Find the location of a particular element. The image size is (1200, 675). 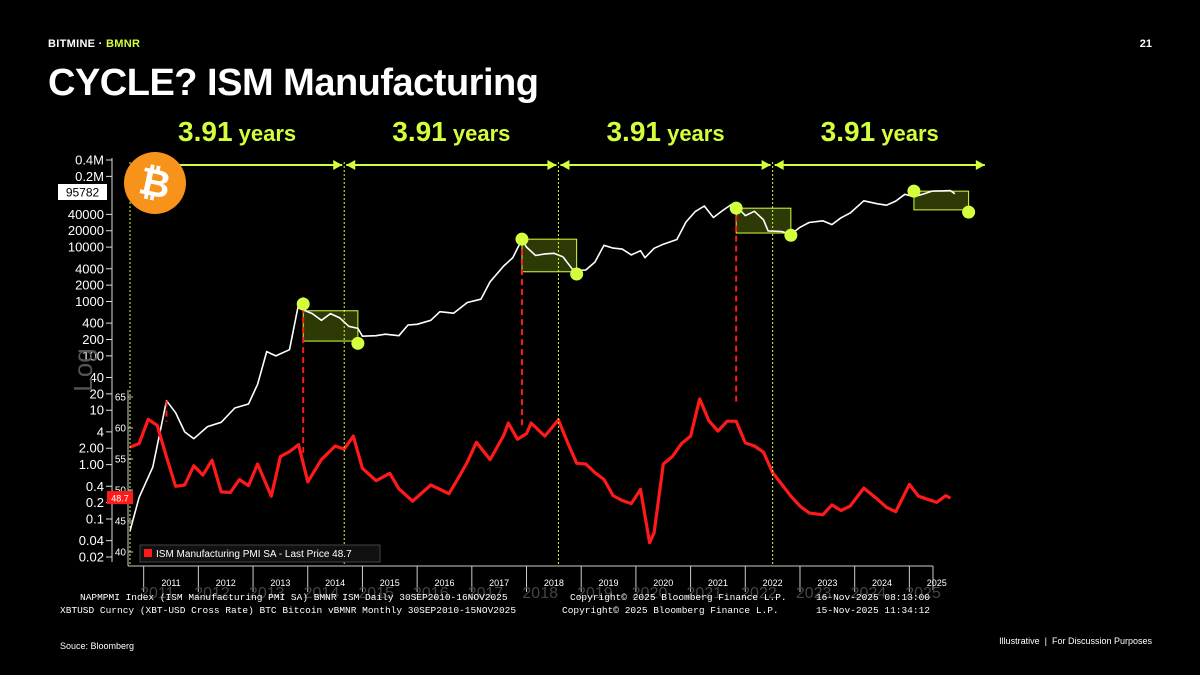

btc-tick-label: 0.4M is located at coordinates (89, 160).